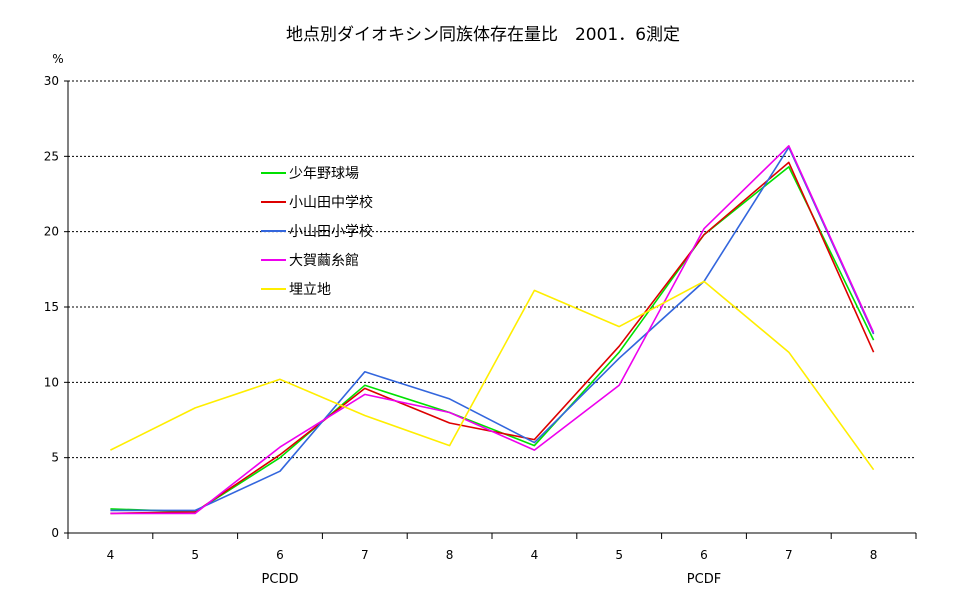 The width and height of the screenshot is (966, 603). What do you see at coordinates (51, 307) in the screenshot?
I see `y-tick-label: 15` at bounding box center [51, 307].